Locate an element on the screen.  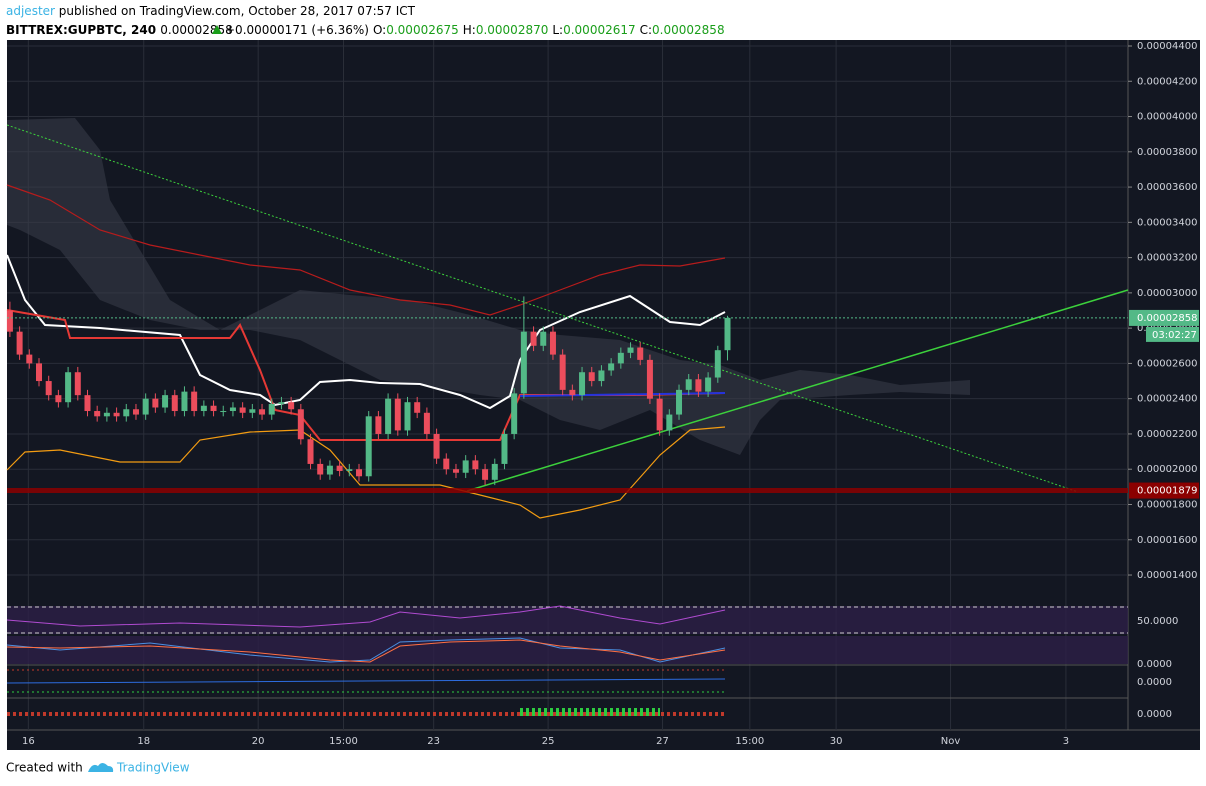
y-tick-label: 0.00004000 is located at coordinates (1167, 117).